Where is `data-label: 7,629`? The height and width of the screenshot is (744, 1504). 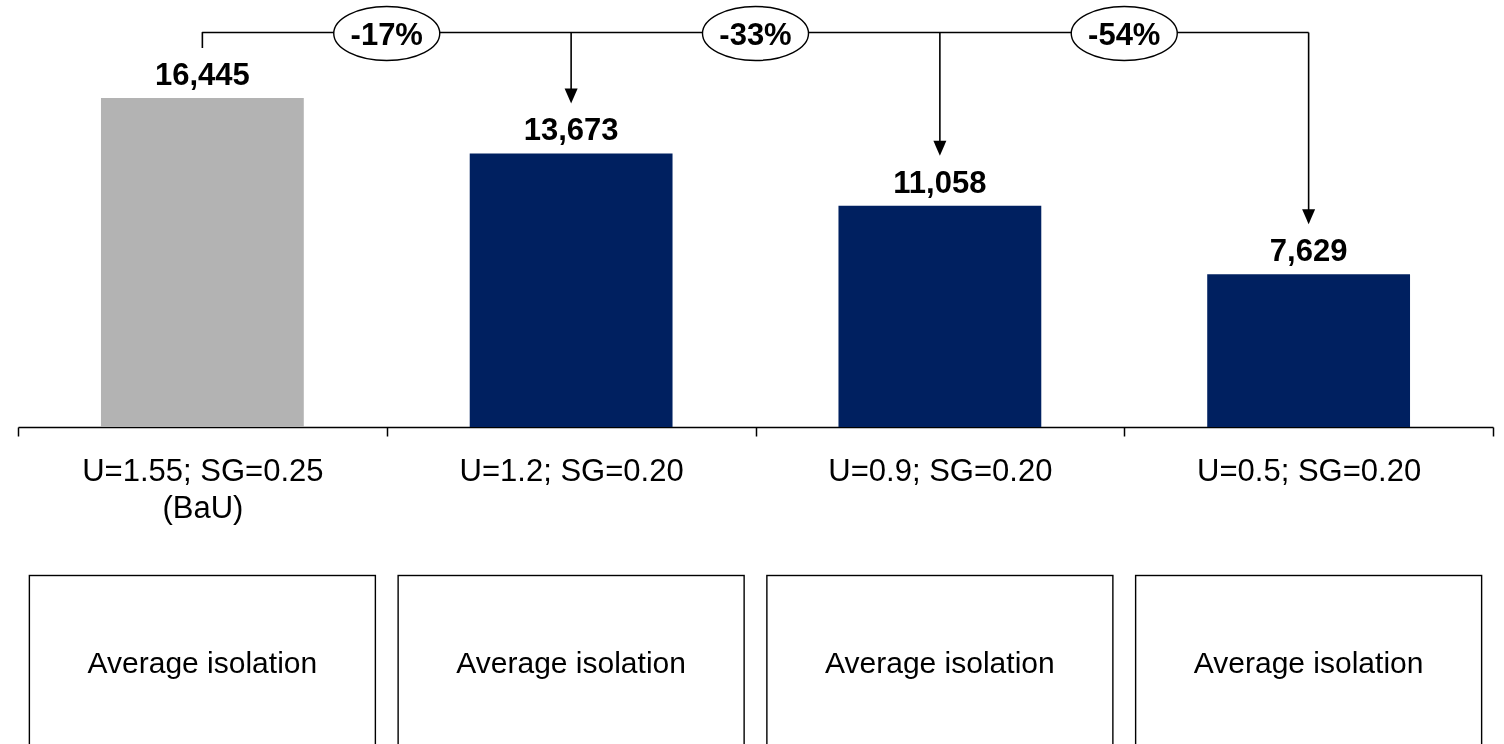 data-label: 7,629 is located at coordinates (1308, 251).